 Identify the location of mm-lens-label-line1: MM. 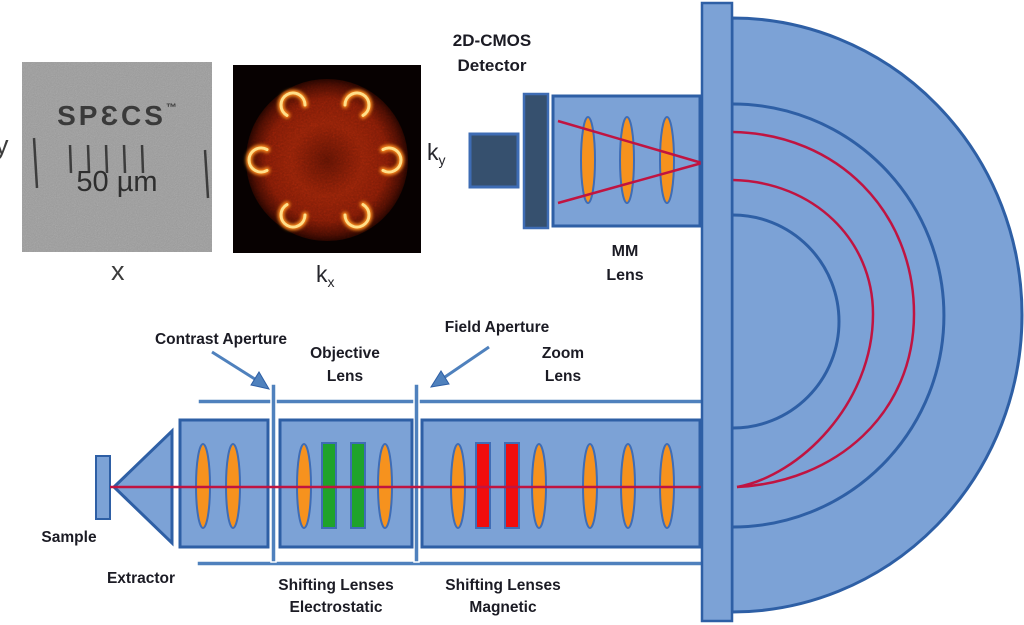
(625, 251).